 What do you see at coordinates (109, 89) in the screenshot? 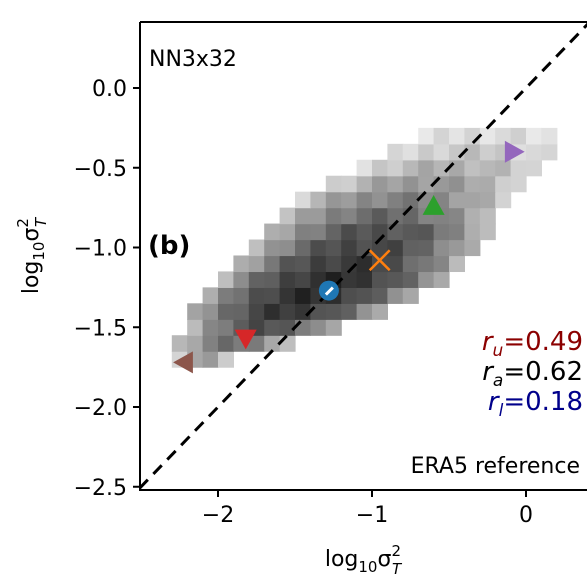
I see `y-tick-label: 0.0` at bounding box center [109, 89].